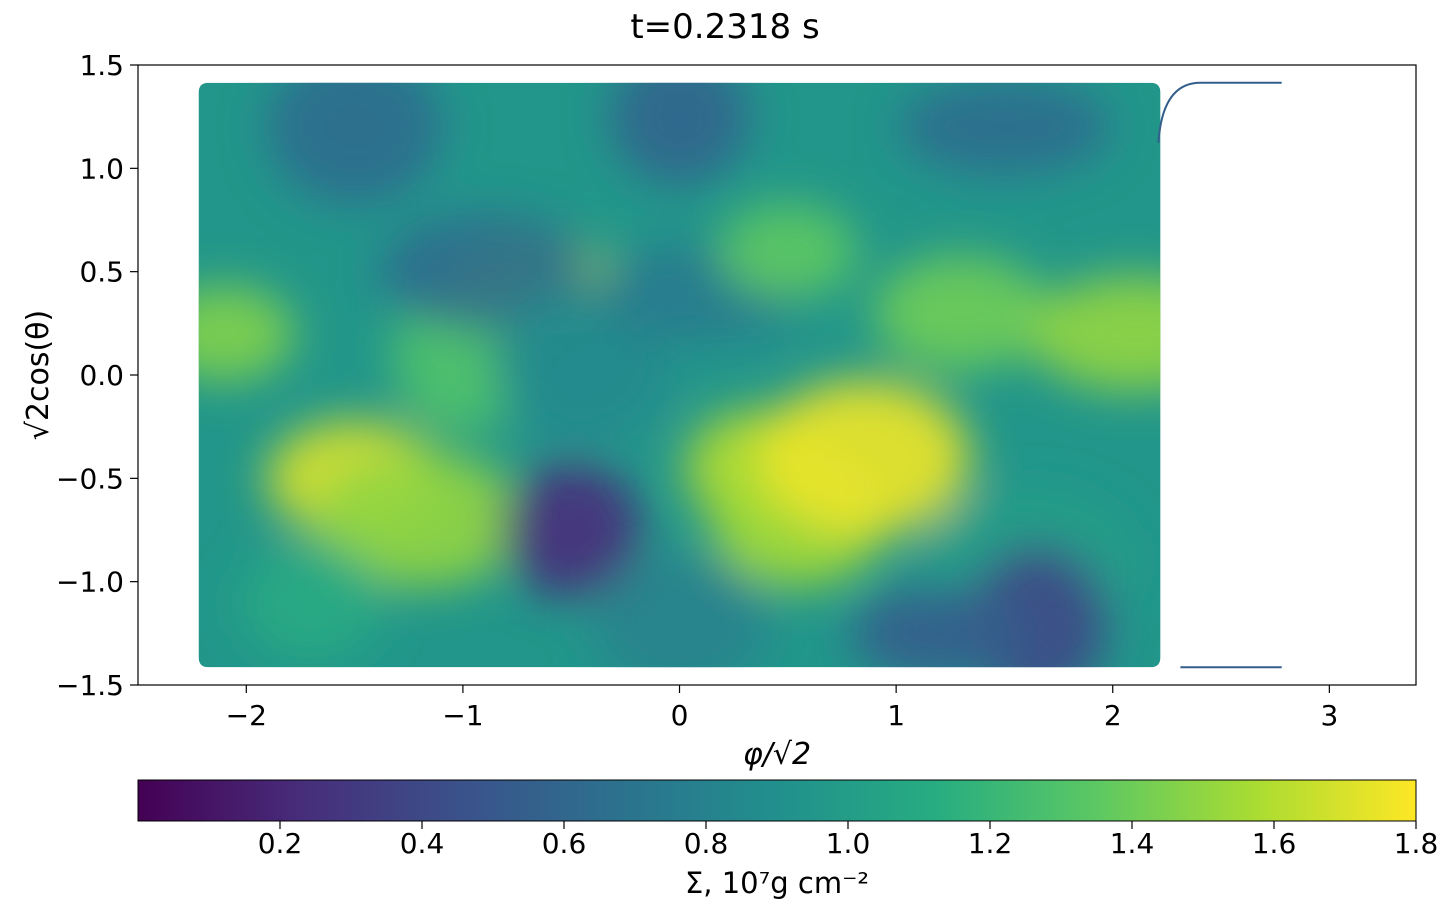  Describe the element at coordinates (1274, 843) in the screenshot. I see `colorbar-tick-label: 1.6` at that location.